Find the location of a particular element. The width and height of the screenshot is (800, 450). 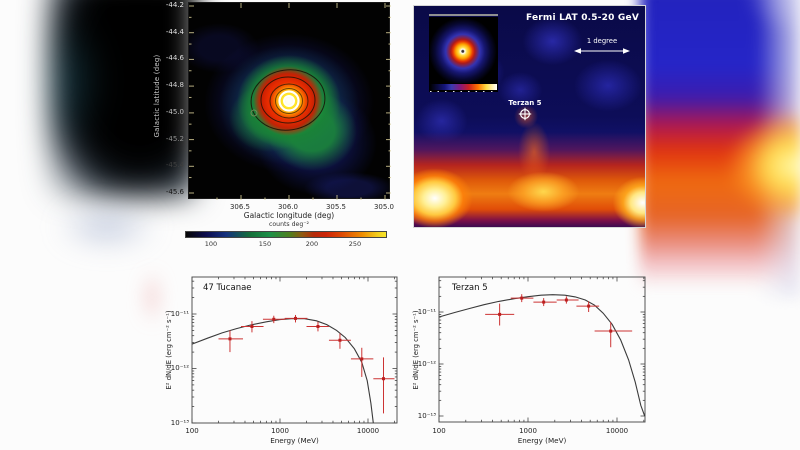

scale-bar-label: 1 degree is located at coordinates (602, 41).